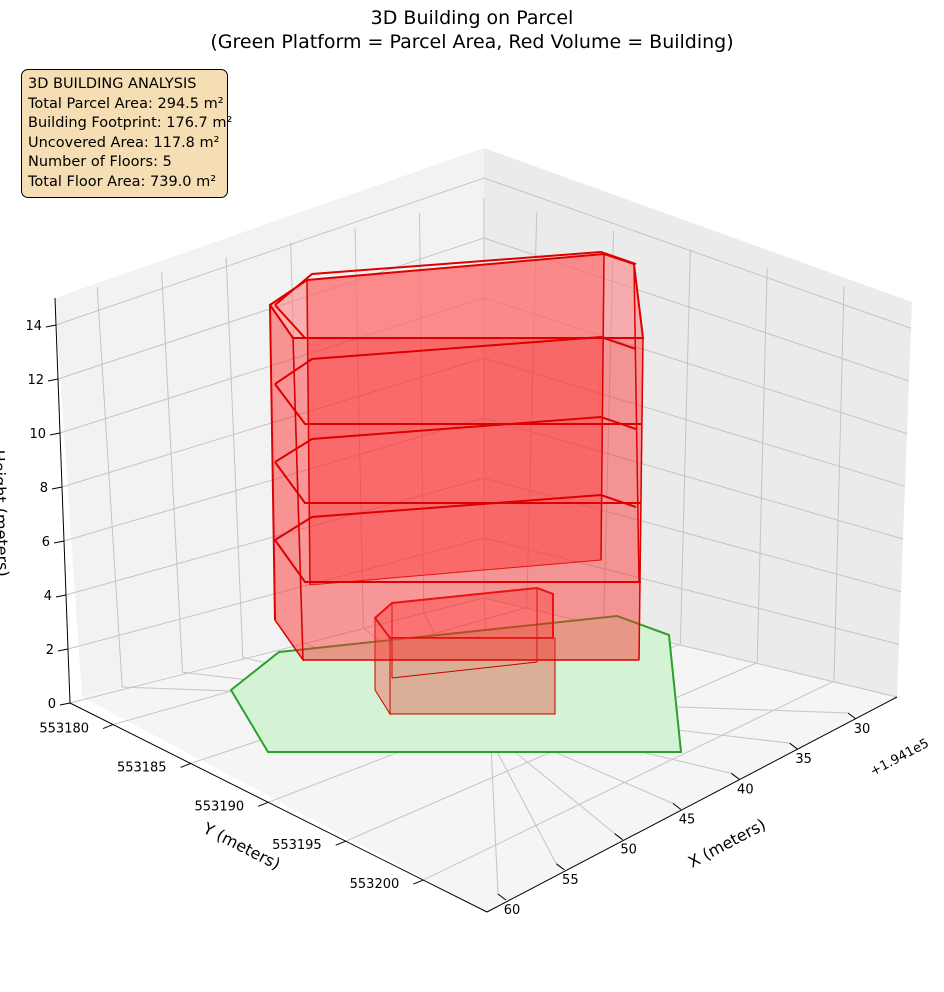  Describe the element at coordinates (40, 515) in the screenshot. I see `z-tick-labels: 0 2 4 6 8 10 12 14` at that location.